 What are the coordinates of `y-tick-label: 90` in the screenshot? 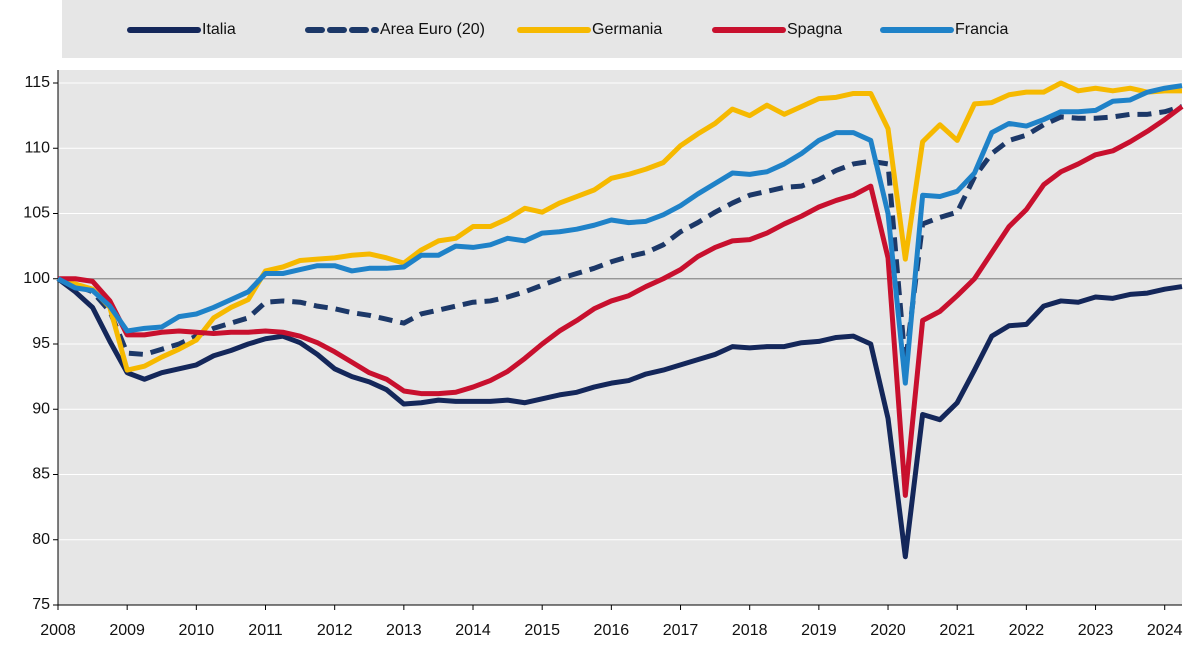 It's located at (41, 408).